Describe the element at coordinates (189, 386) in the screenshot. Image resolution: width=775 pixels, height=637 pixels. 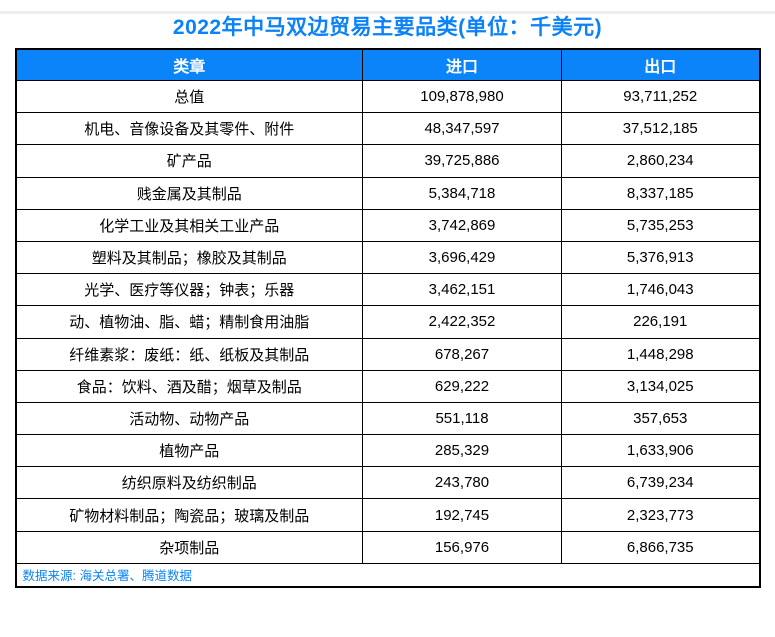
I see `category-cell: 食品：饮料、酒及醋；烟草及制品` at that location.